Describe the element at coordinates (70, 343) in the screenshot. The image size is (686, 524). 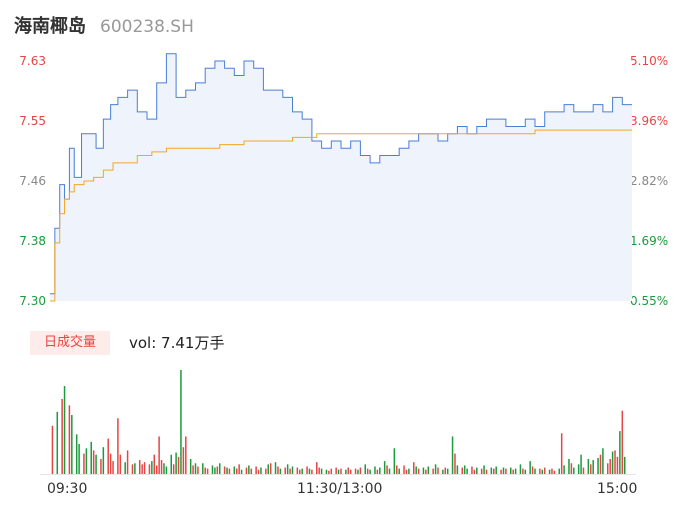
I see `volume-badge: 日成交量` at that location.